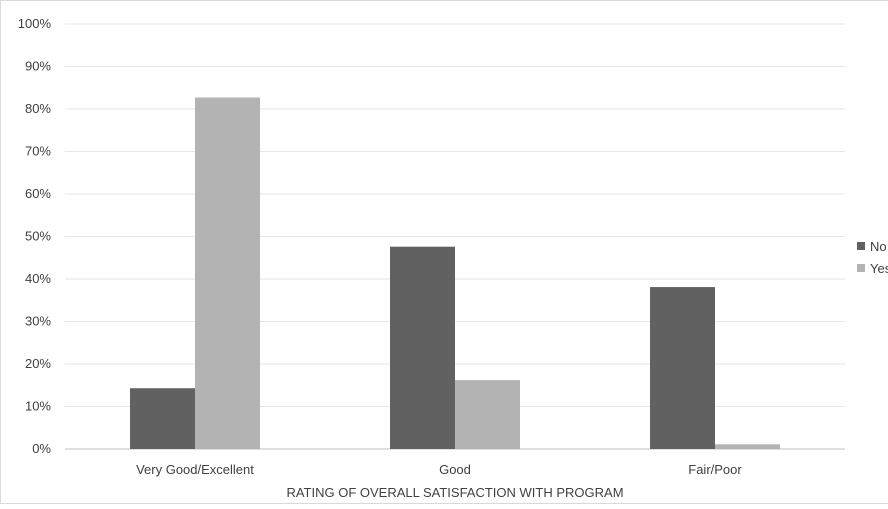 This screenshot has width=888, height=509. Describe the element at coordinates (38, 193) in the screenshot. I see `y-tick-label: 60%` at that location.